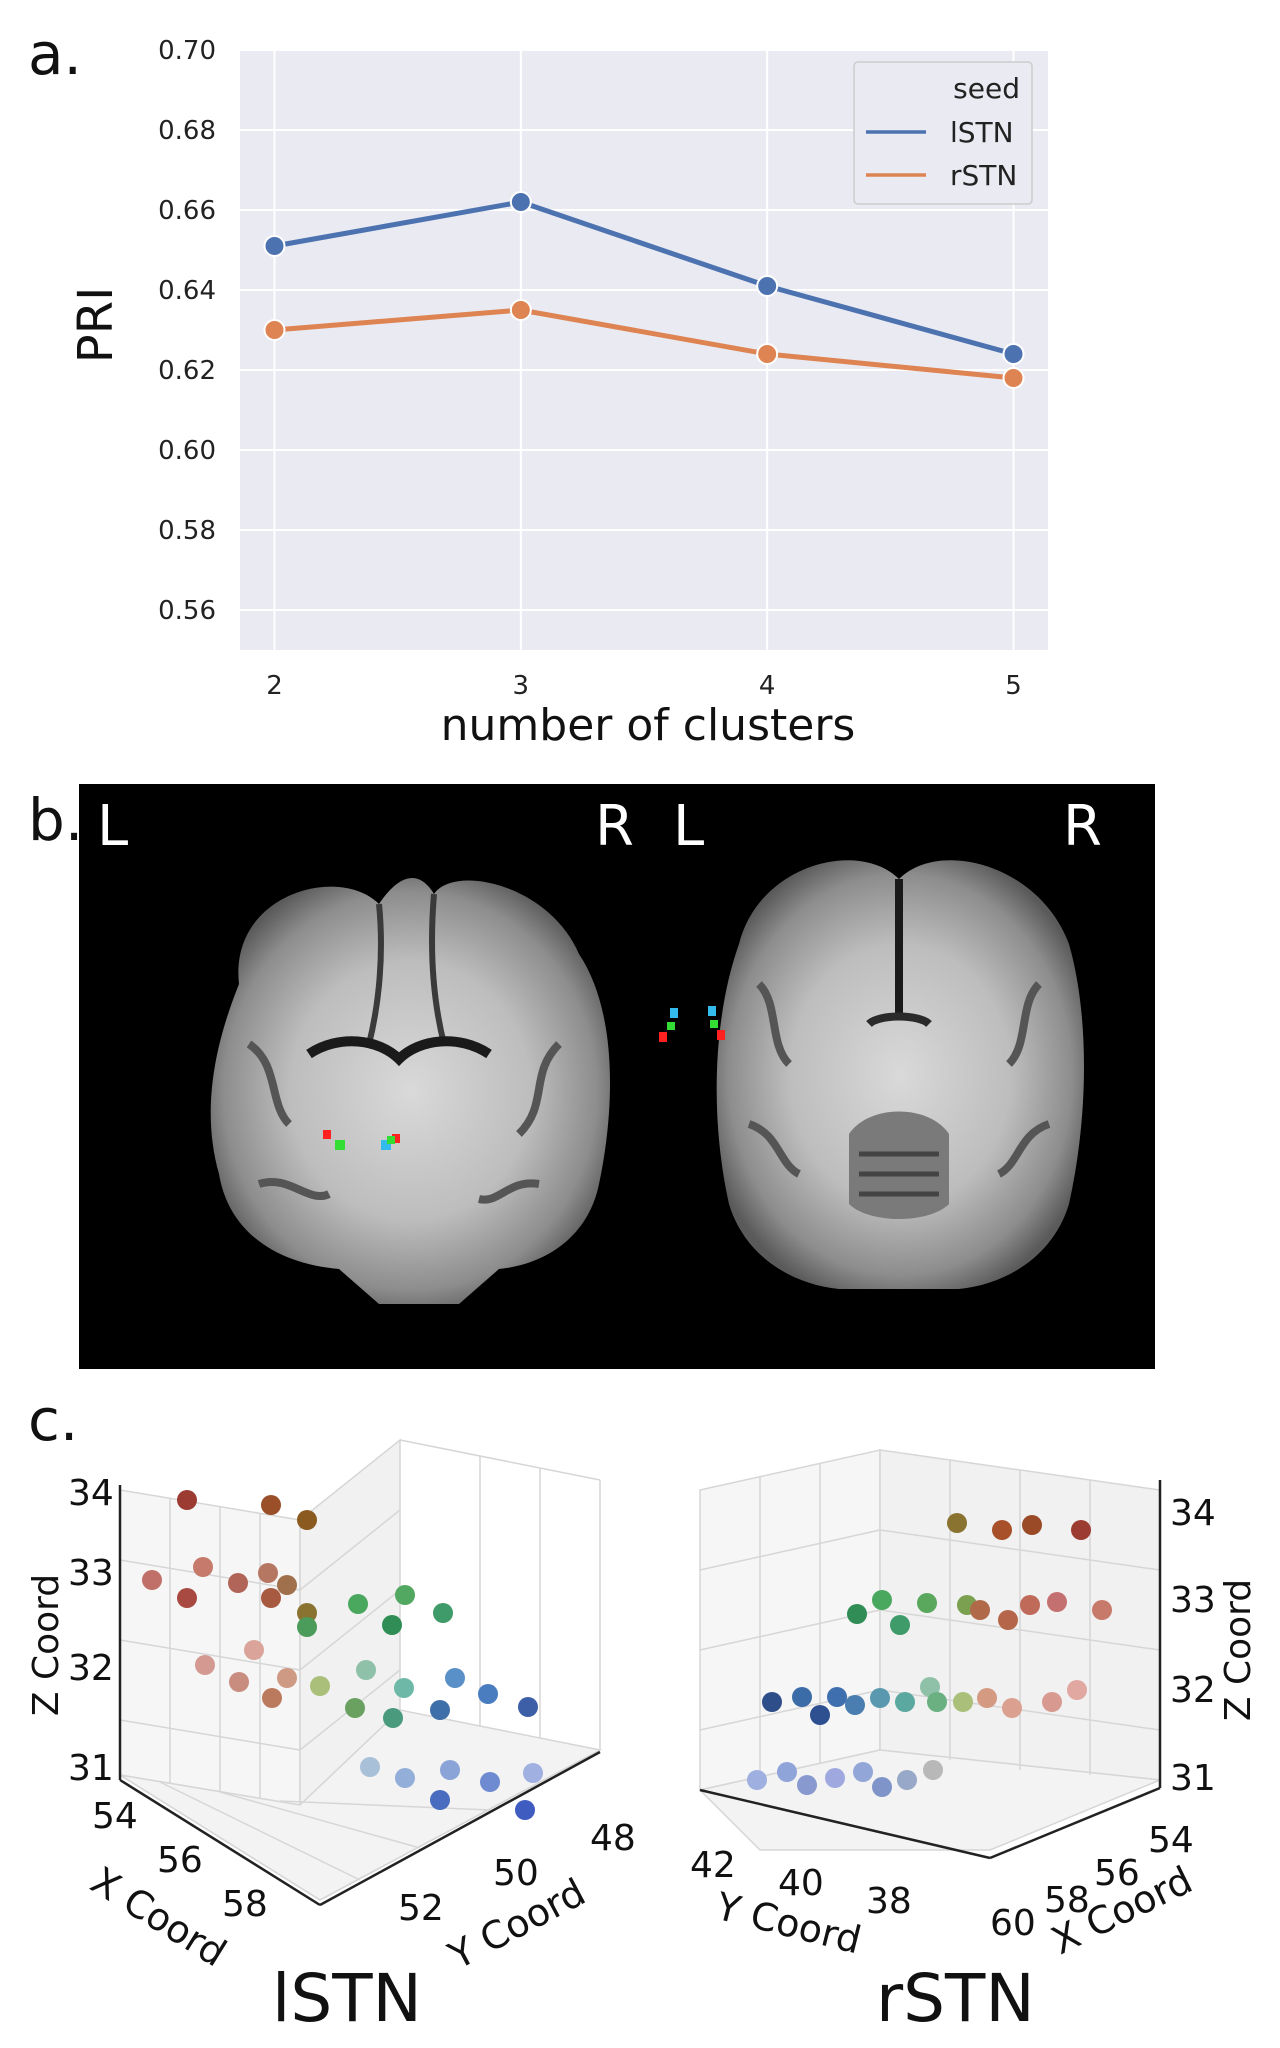  What do you see at coordinates (521, 686) in the screenshot?
I see `x-tick-label: 3` at bounding box center [521, 686].